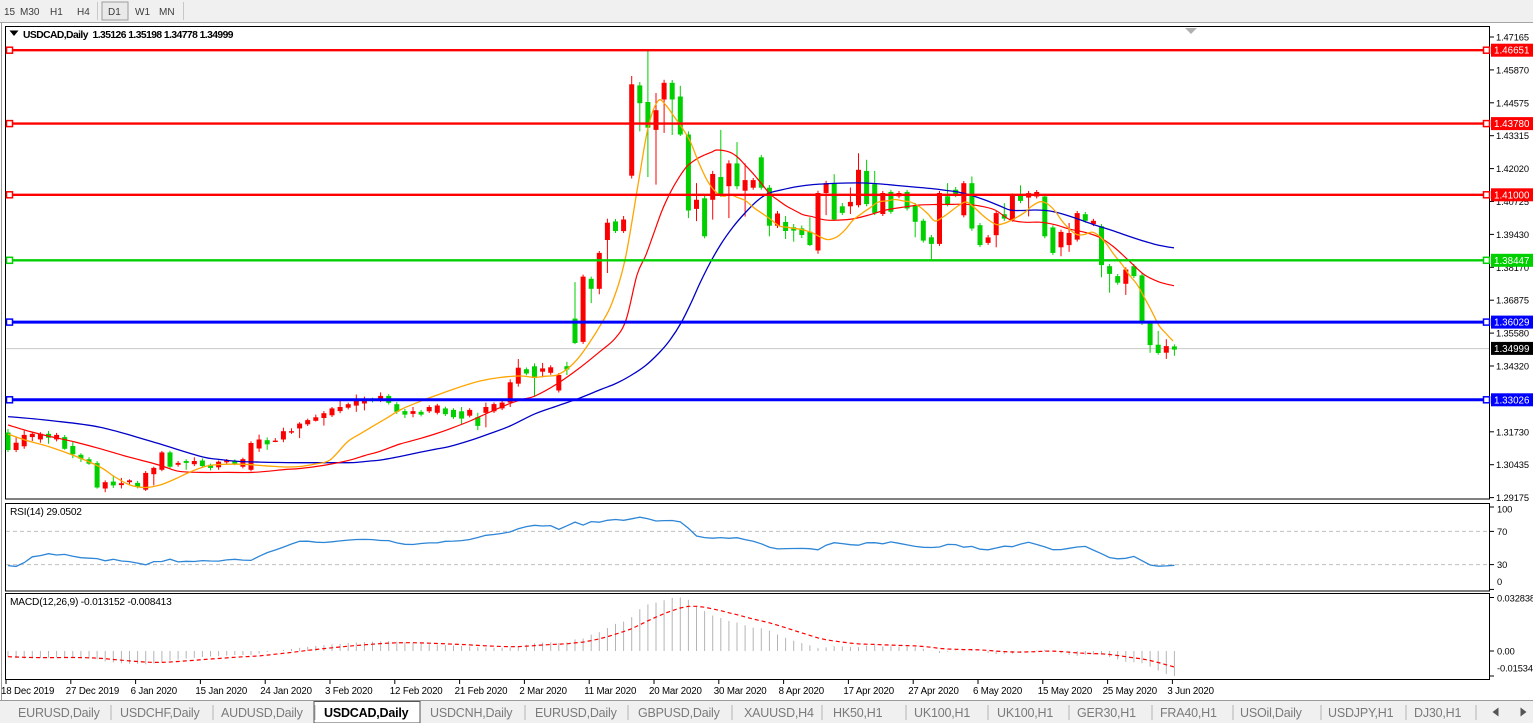  Describe the element at coordinates (92, 691) in the screenshot. I see `svg-text: 27 Dec 2019` at that location.